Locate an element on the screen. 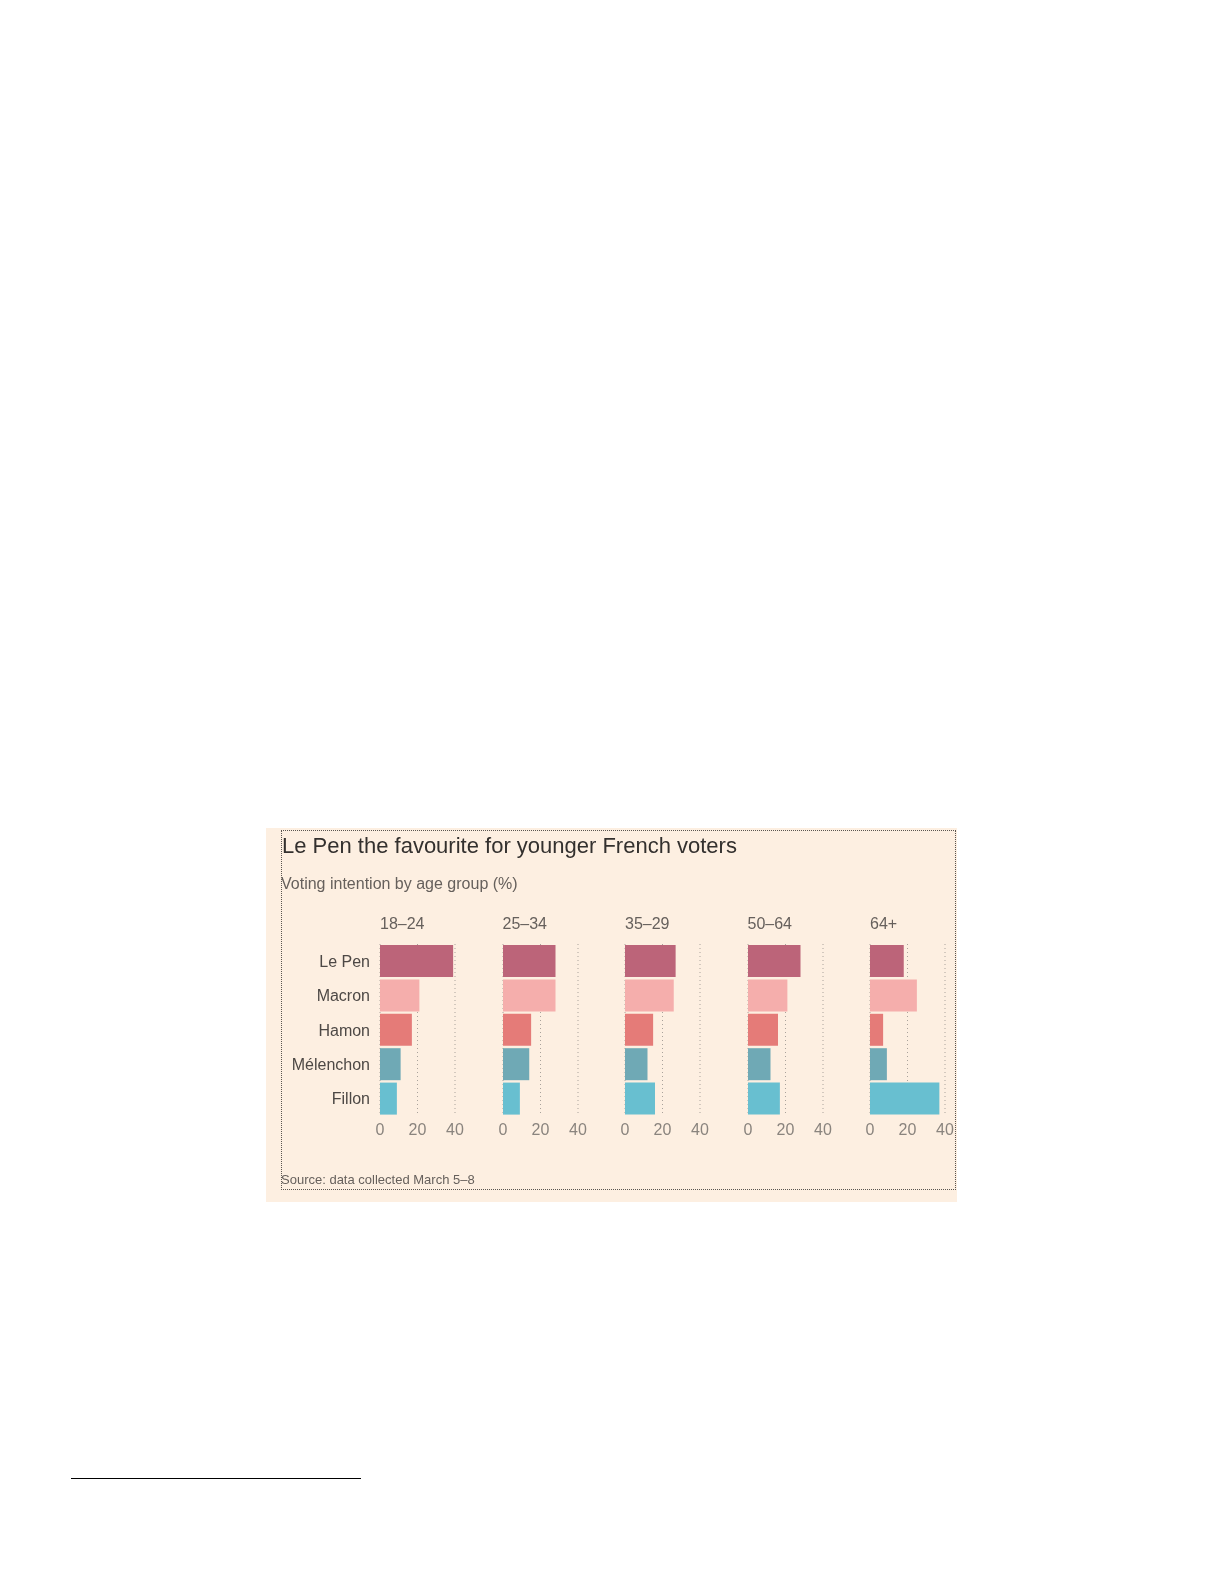 The image size is (1224, 1584). text: Voting intention by age group (%) is located at coordinates (399, 883).